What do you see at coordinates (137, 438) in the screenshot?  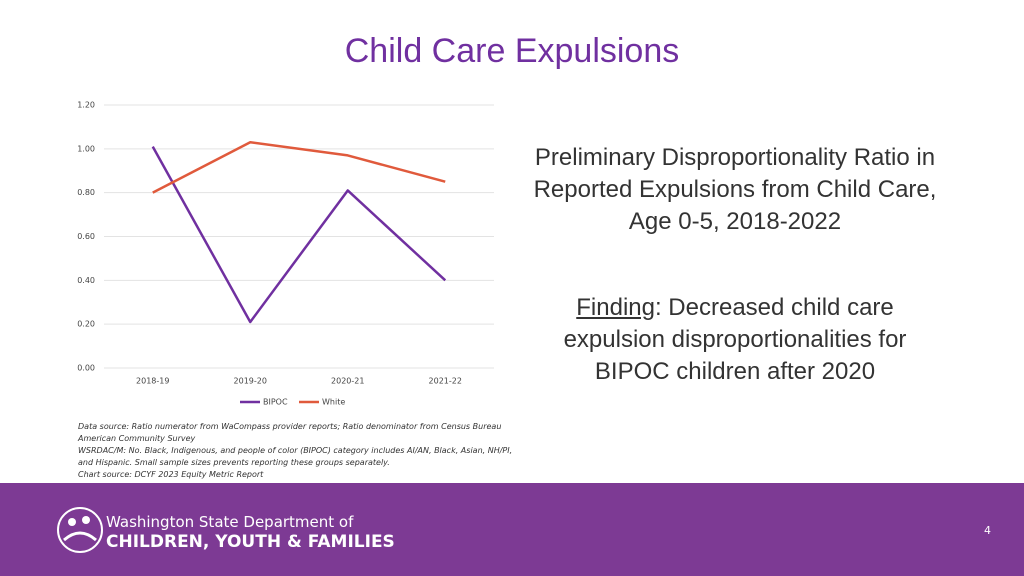 I see `note-line: American Community Survey` at bounding box center [137, 438].